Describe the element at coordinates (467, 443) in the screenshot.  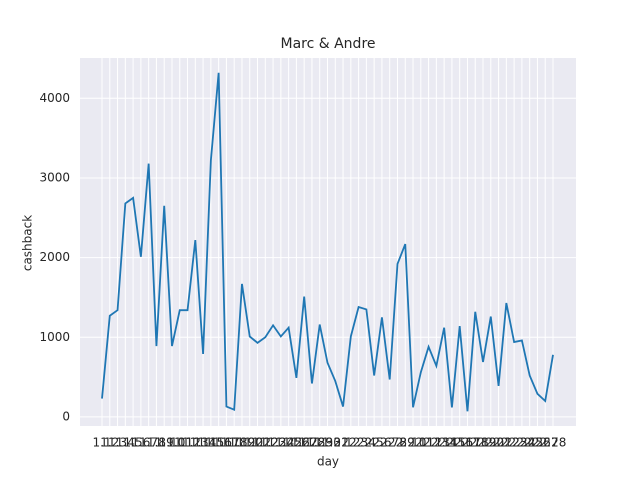
I see `x-tick-label: 2.17` at that location.